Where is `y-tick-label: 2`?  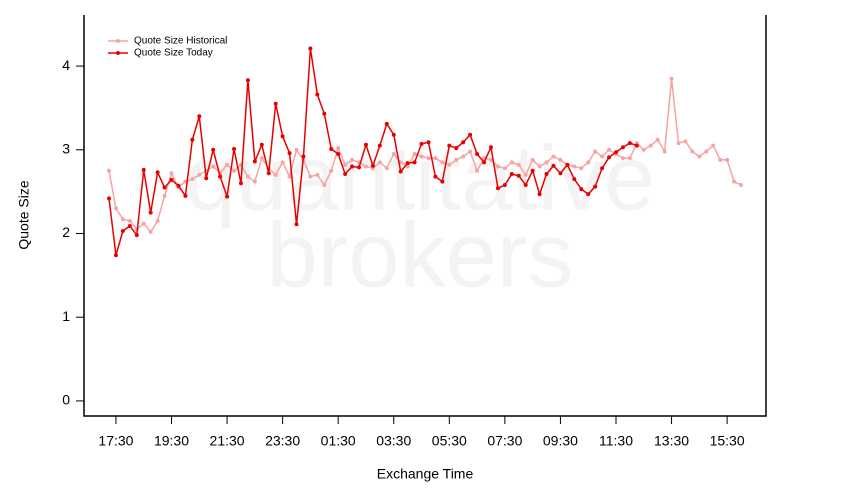 y-tick-label: 2 is located at coordinates (66, 232).